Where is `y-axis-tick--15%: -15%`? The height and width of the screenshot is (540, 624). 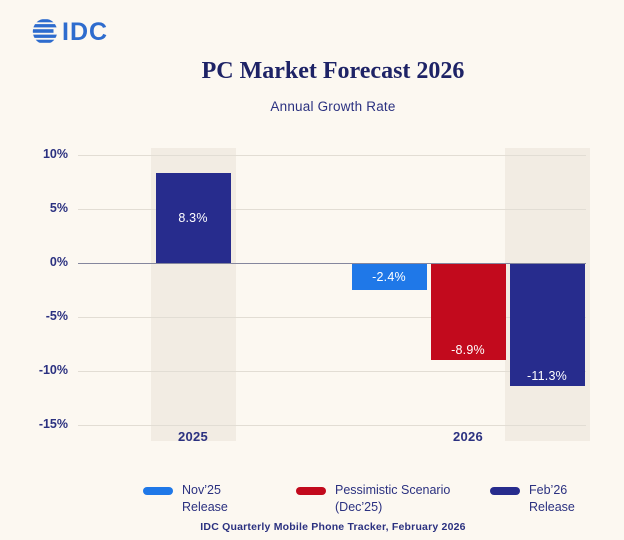 y-axis-tick--15%: -15% is located at coordinates (53, 424).